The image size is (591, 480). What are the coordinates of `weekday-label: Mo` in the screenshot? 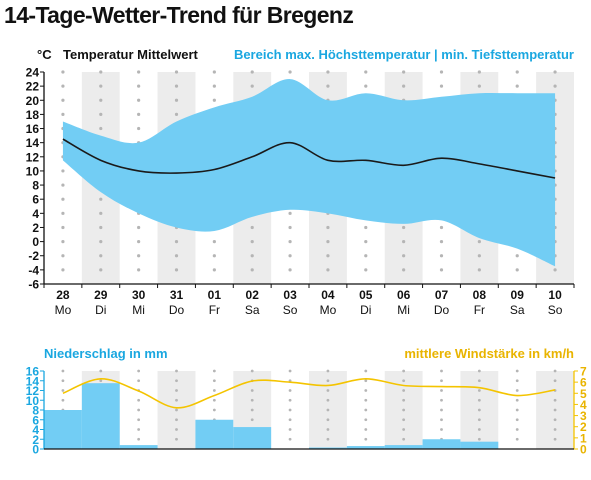 It's located at (63, 310).